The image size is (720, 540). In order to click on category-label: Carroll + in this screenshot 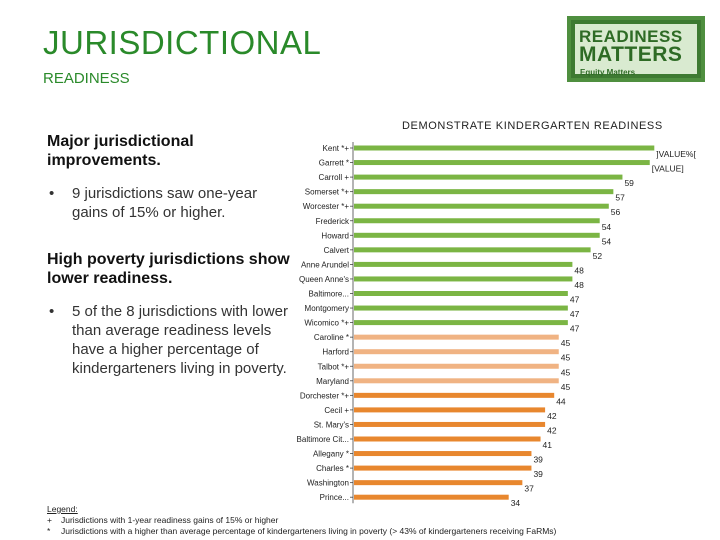, I will do `click(334, 177)`.